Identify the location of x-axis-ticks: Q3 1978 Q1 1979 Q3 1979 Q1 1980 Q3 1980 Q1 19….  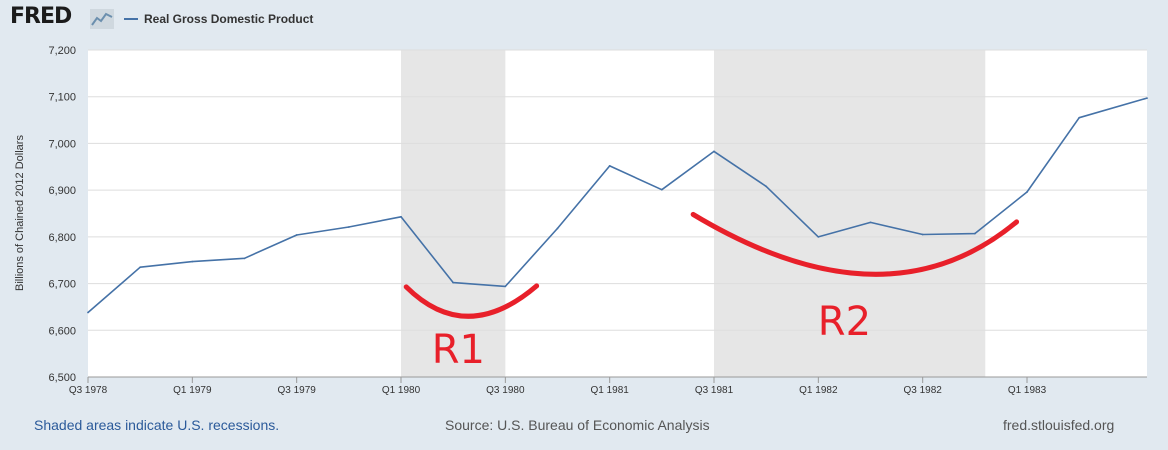
(558, 386).